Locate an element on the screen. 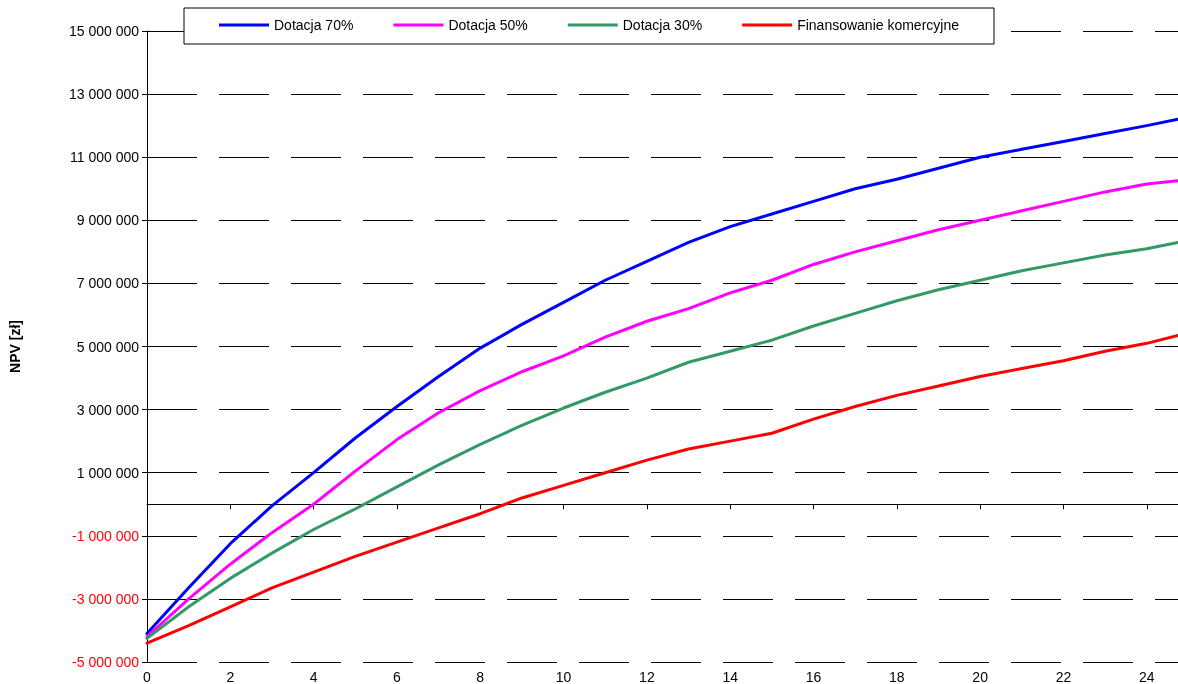 This screenshot has width=1178, height=684. x-tick-label: 14 is located at coordinates (730, 676).